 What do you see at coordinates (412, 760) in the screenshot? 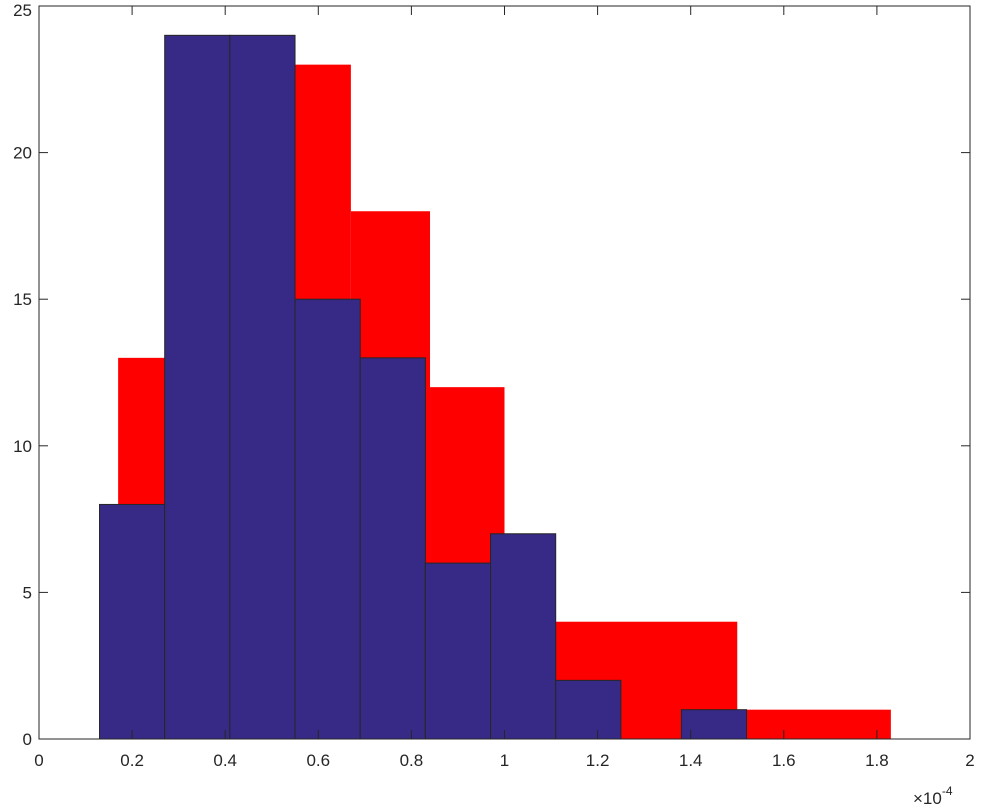
I see `x-tick-label: 0.8` at bounding box center [412, 760].